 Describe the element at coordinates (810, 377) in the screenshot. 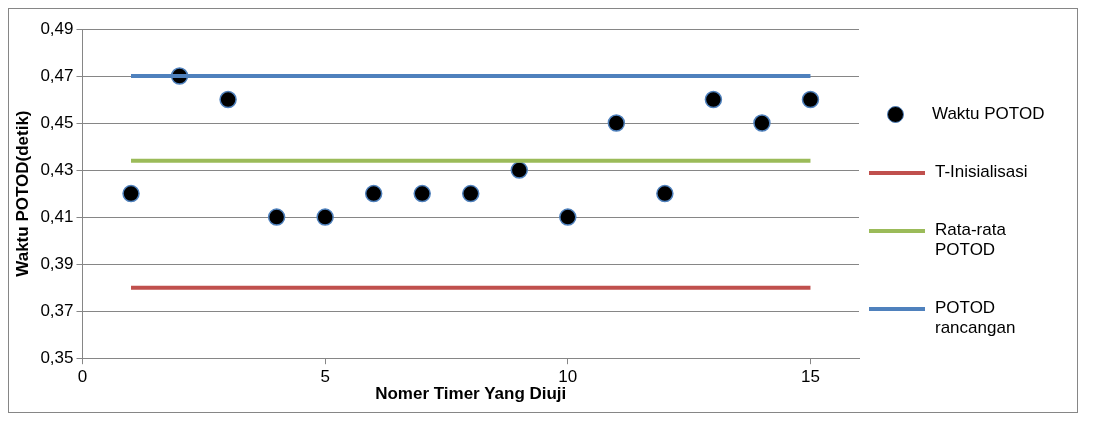

I see `x-tick-label: 15` at that location.